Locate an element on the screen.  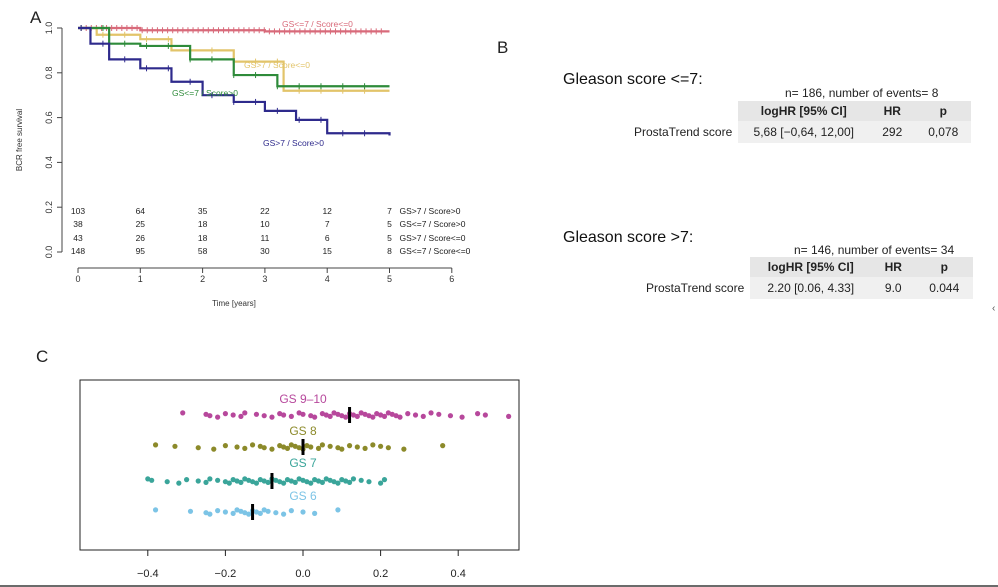
table2-title: Gleason score >7: is located at coordinates (628, 237).